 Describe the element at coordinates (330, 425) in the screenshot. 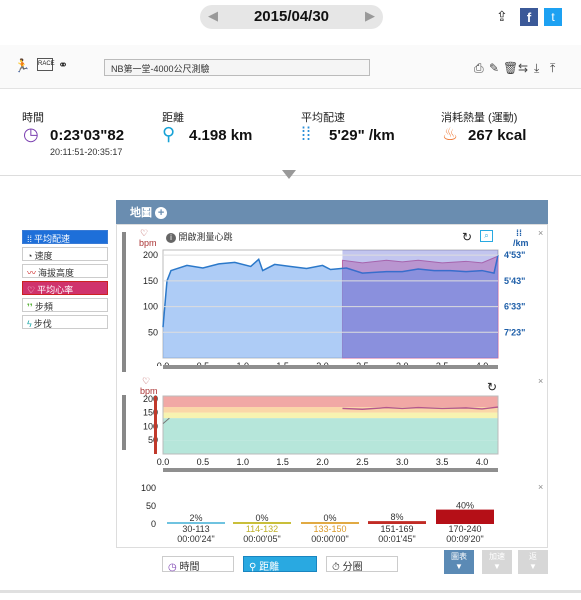

I see `plot-area` at that location.